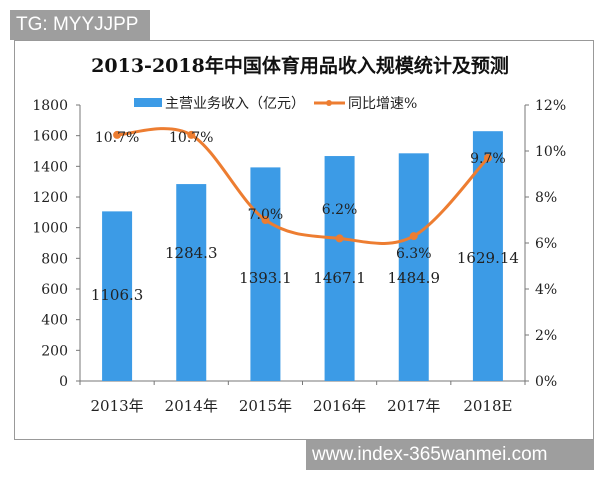  What do you see at coordinates (450, 455) in the screenshot?
I see `watermark-url: www.index-365wanmei.com` at bounding box center [450, 455].